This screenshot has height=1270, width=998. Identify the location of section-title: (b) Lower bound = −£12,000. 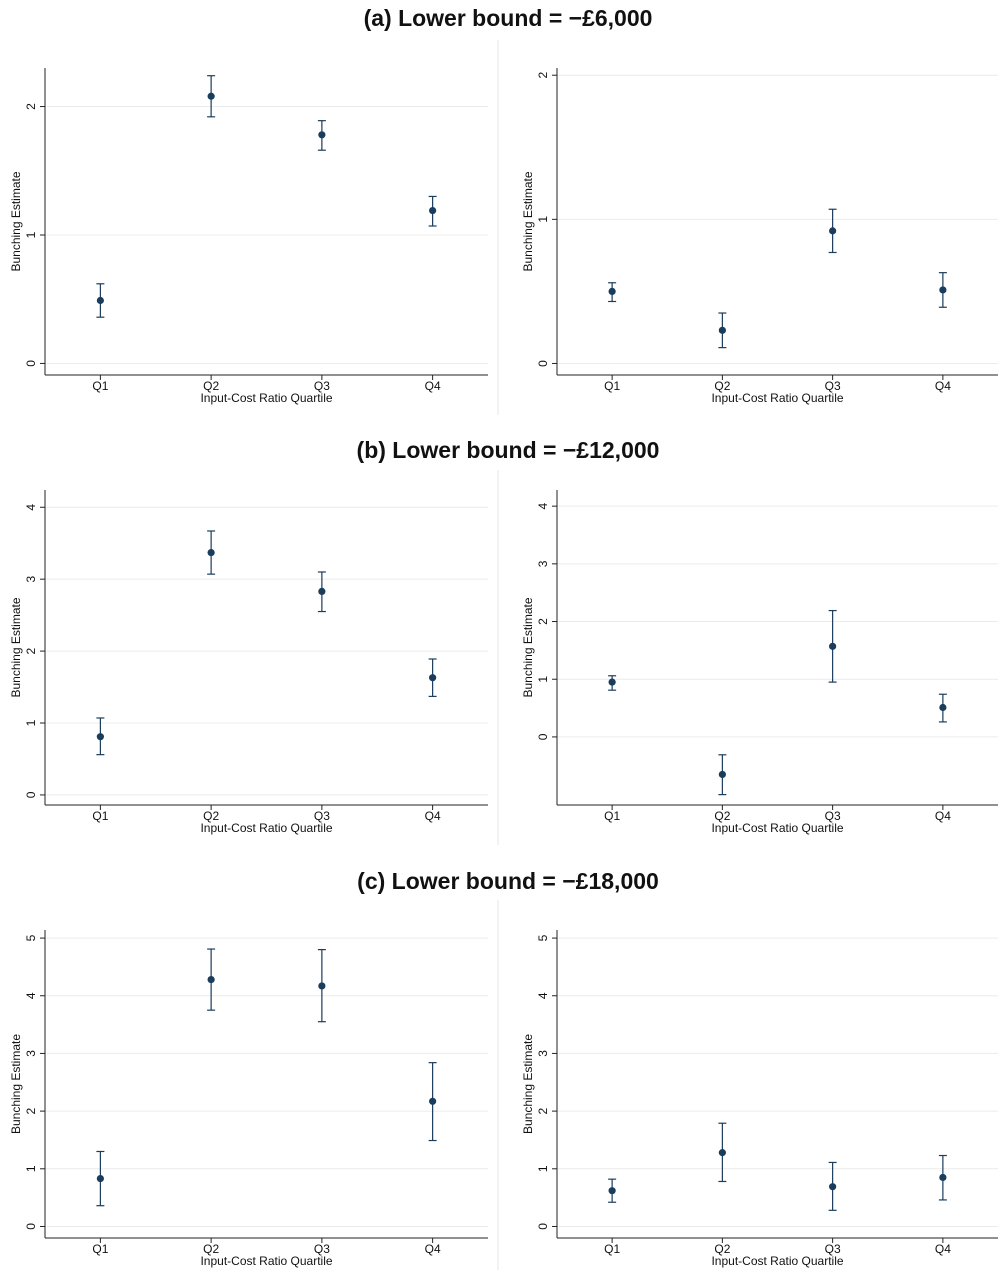
(508, 450).